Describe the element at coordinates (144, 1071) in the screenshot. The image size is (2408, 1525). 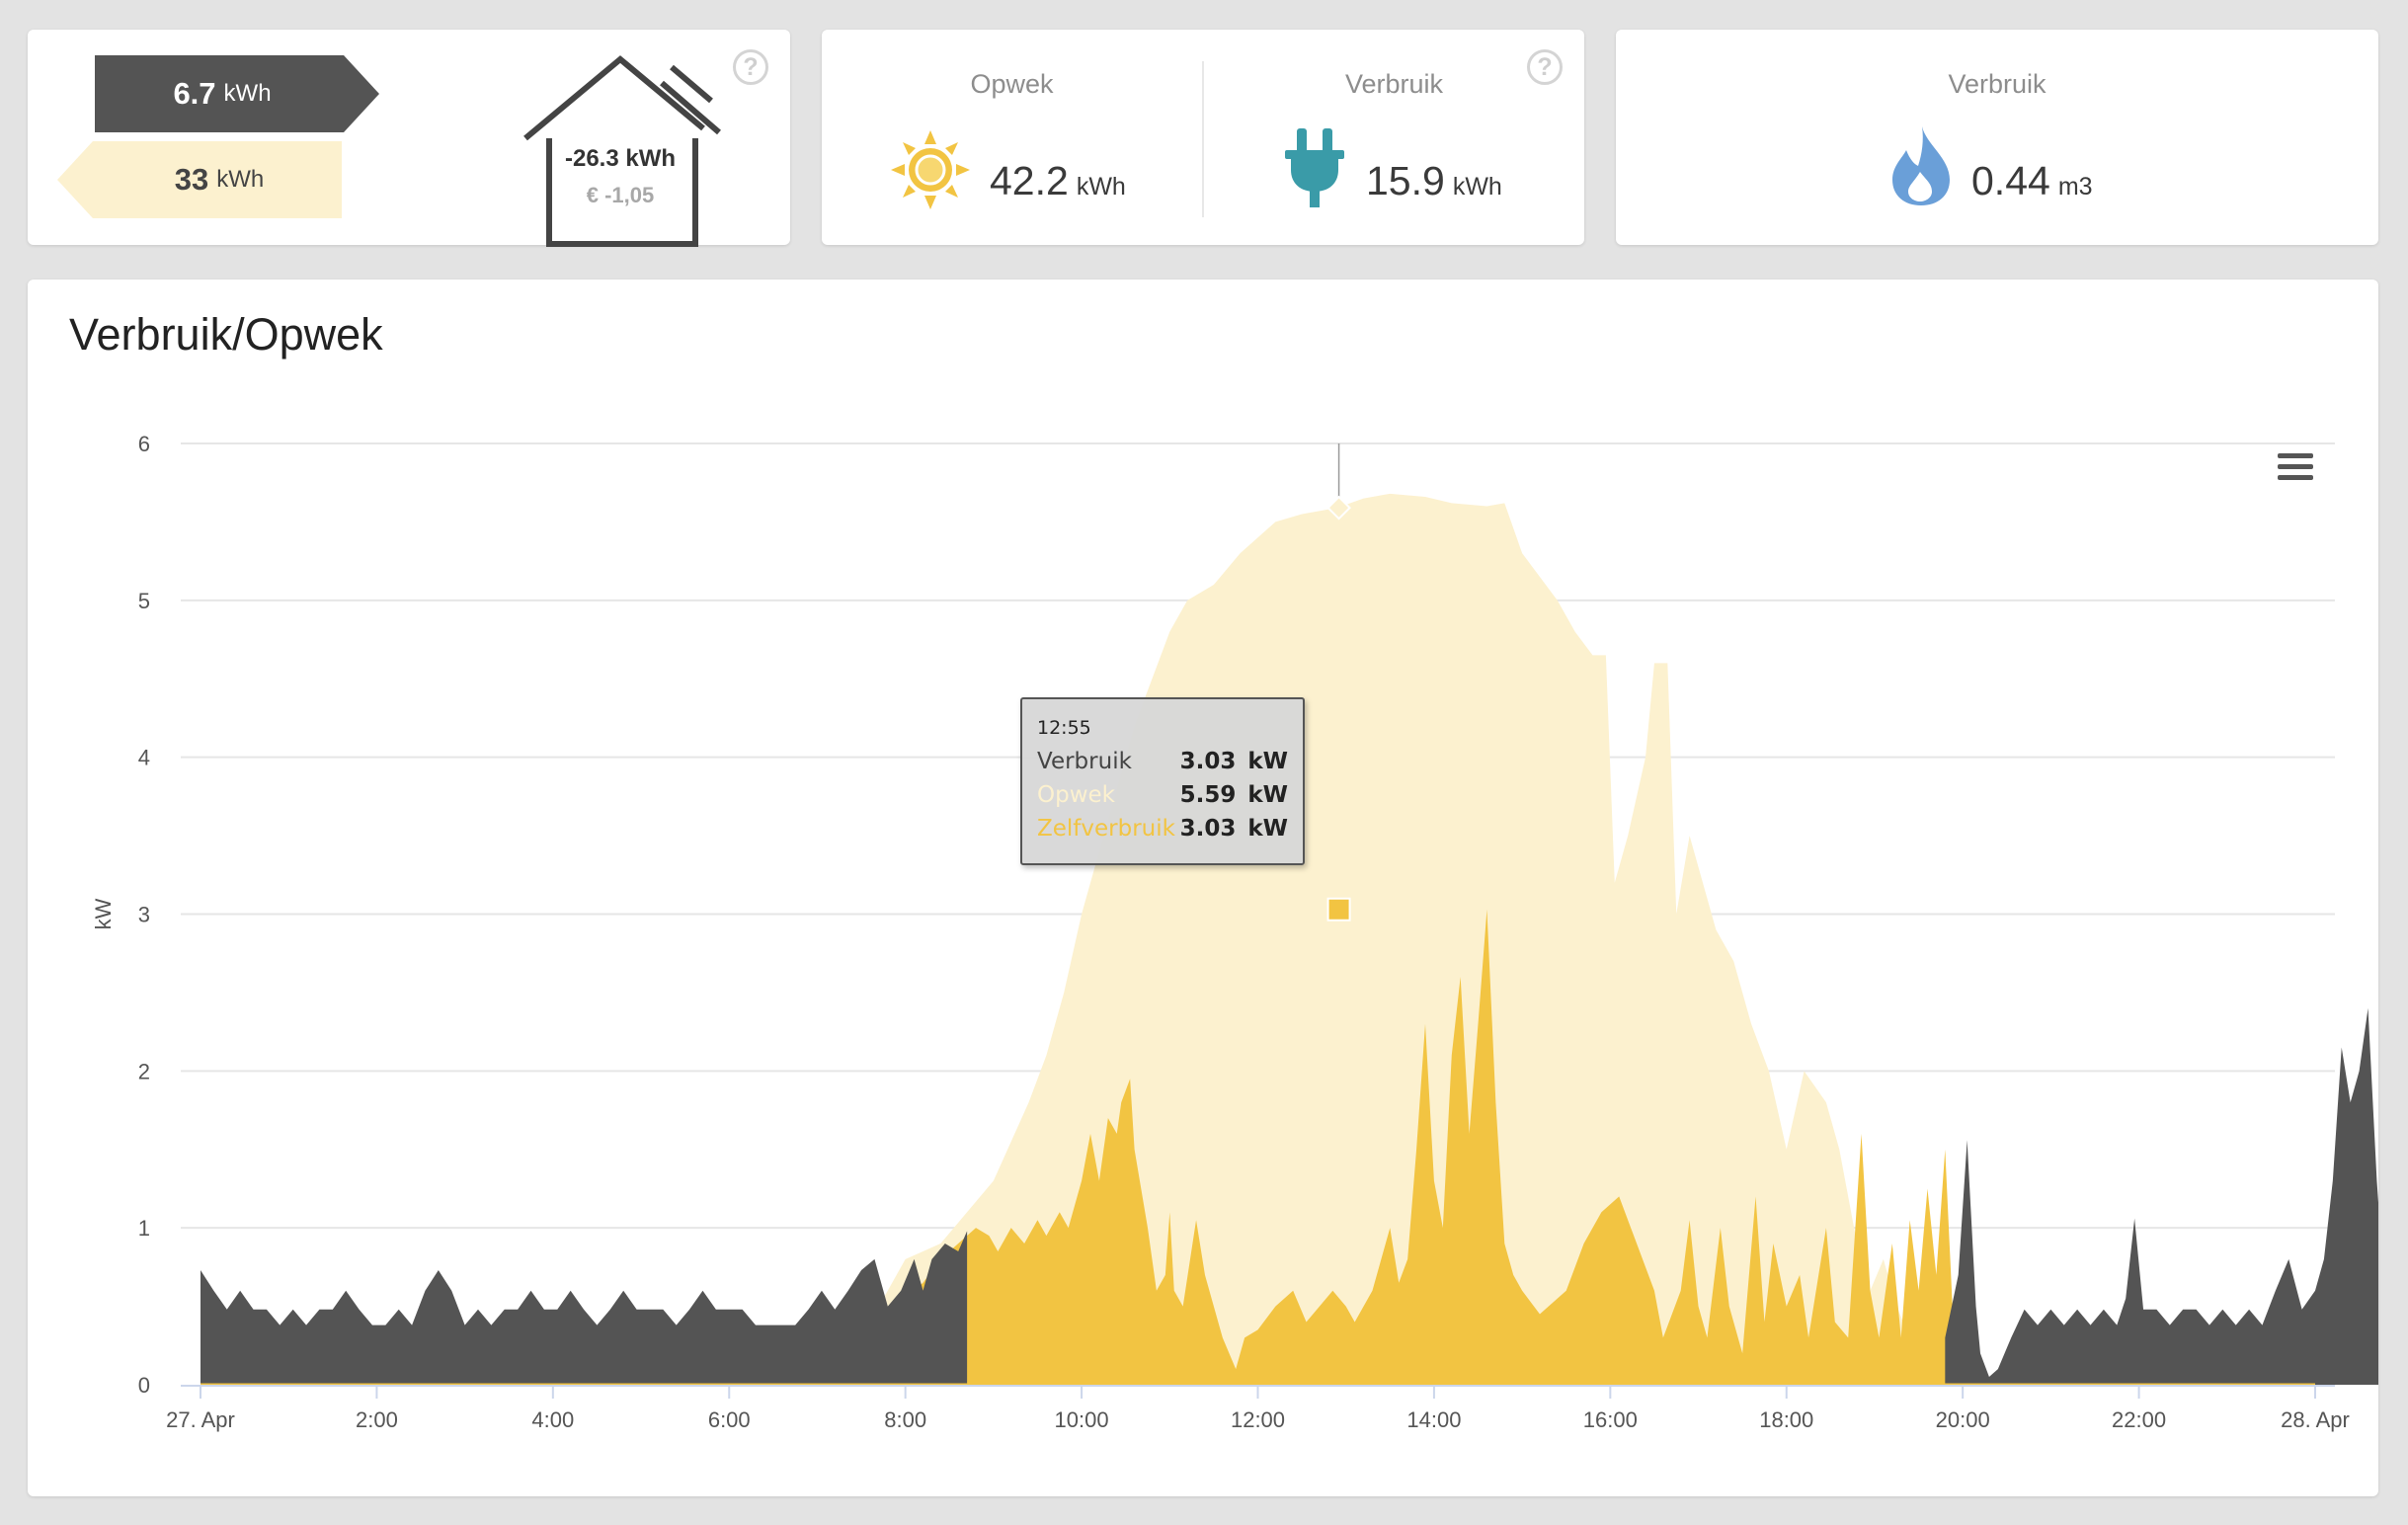
I see `y-tick-label: 2` at that location.